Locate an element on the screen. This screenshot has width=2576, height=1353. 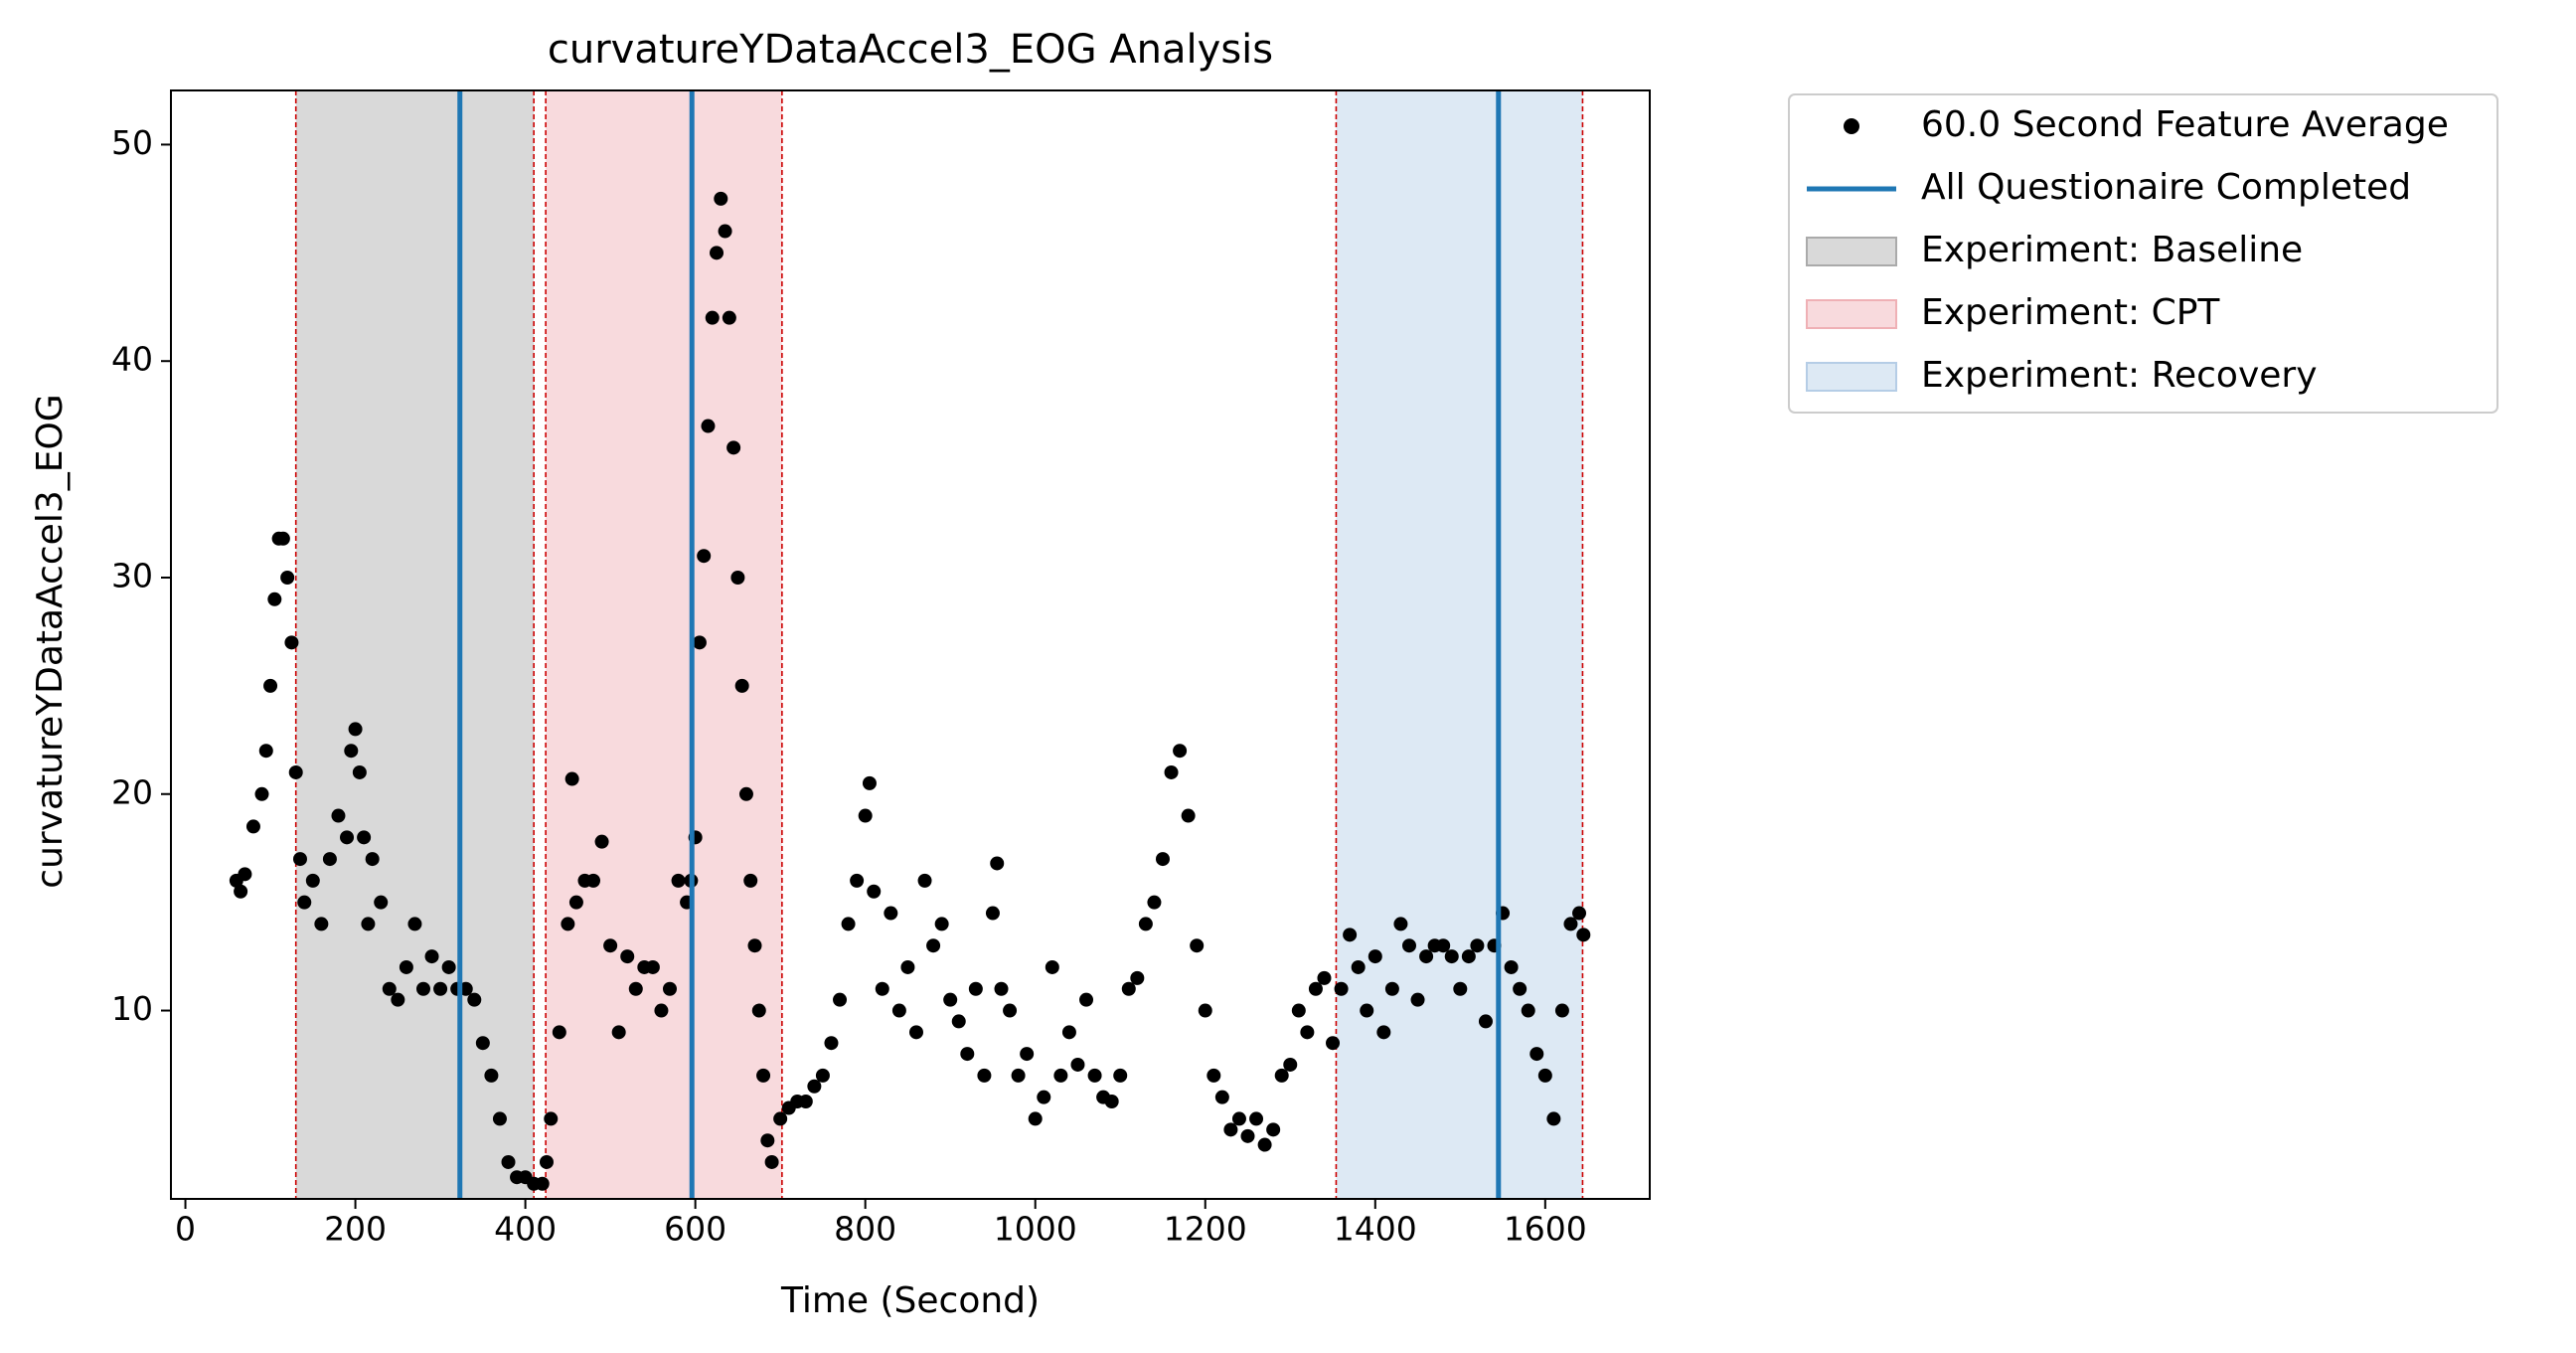
legend-marker is located at coordinates (1851, 126).